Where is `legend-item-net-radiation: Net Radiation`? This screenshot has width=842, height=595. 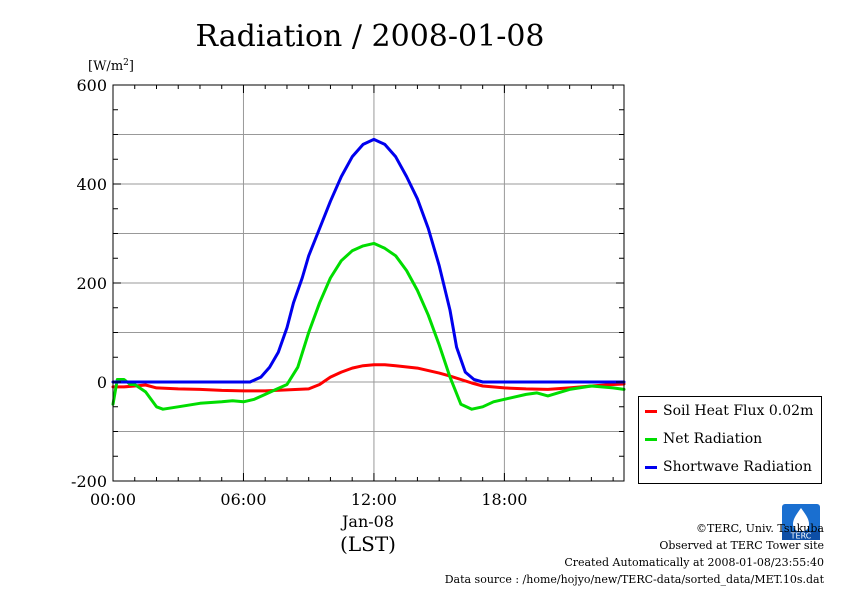
legend-item-net-radiation: Net Radiation is located at coordinates (703, 439).